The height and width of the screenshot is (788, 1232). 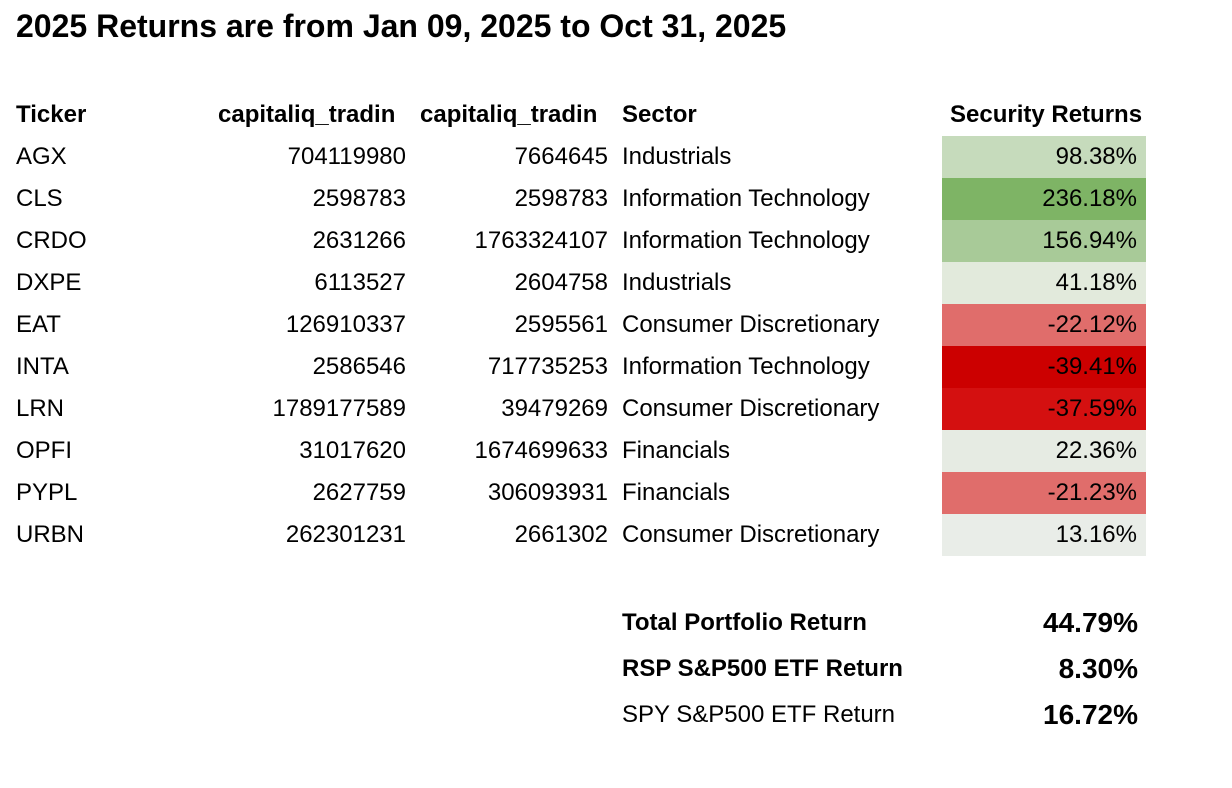 I want to click on capitaliq-1-value: 262301231, so click(x=345, y=534).